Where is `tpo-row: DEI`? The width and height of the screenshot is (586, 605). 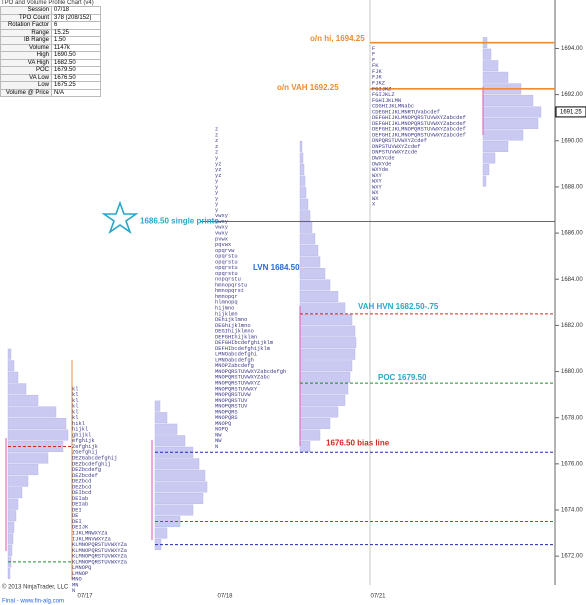
tpo-row: DEI is located at coordinates (77, 510).